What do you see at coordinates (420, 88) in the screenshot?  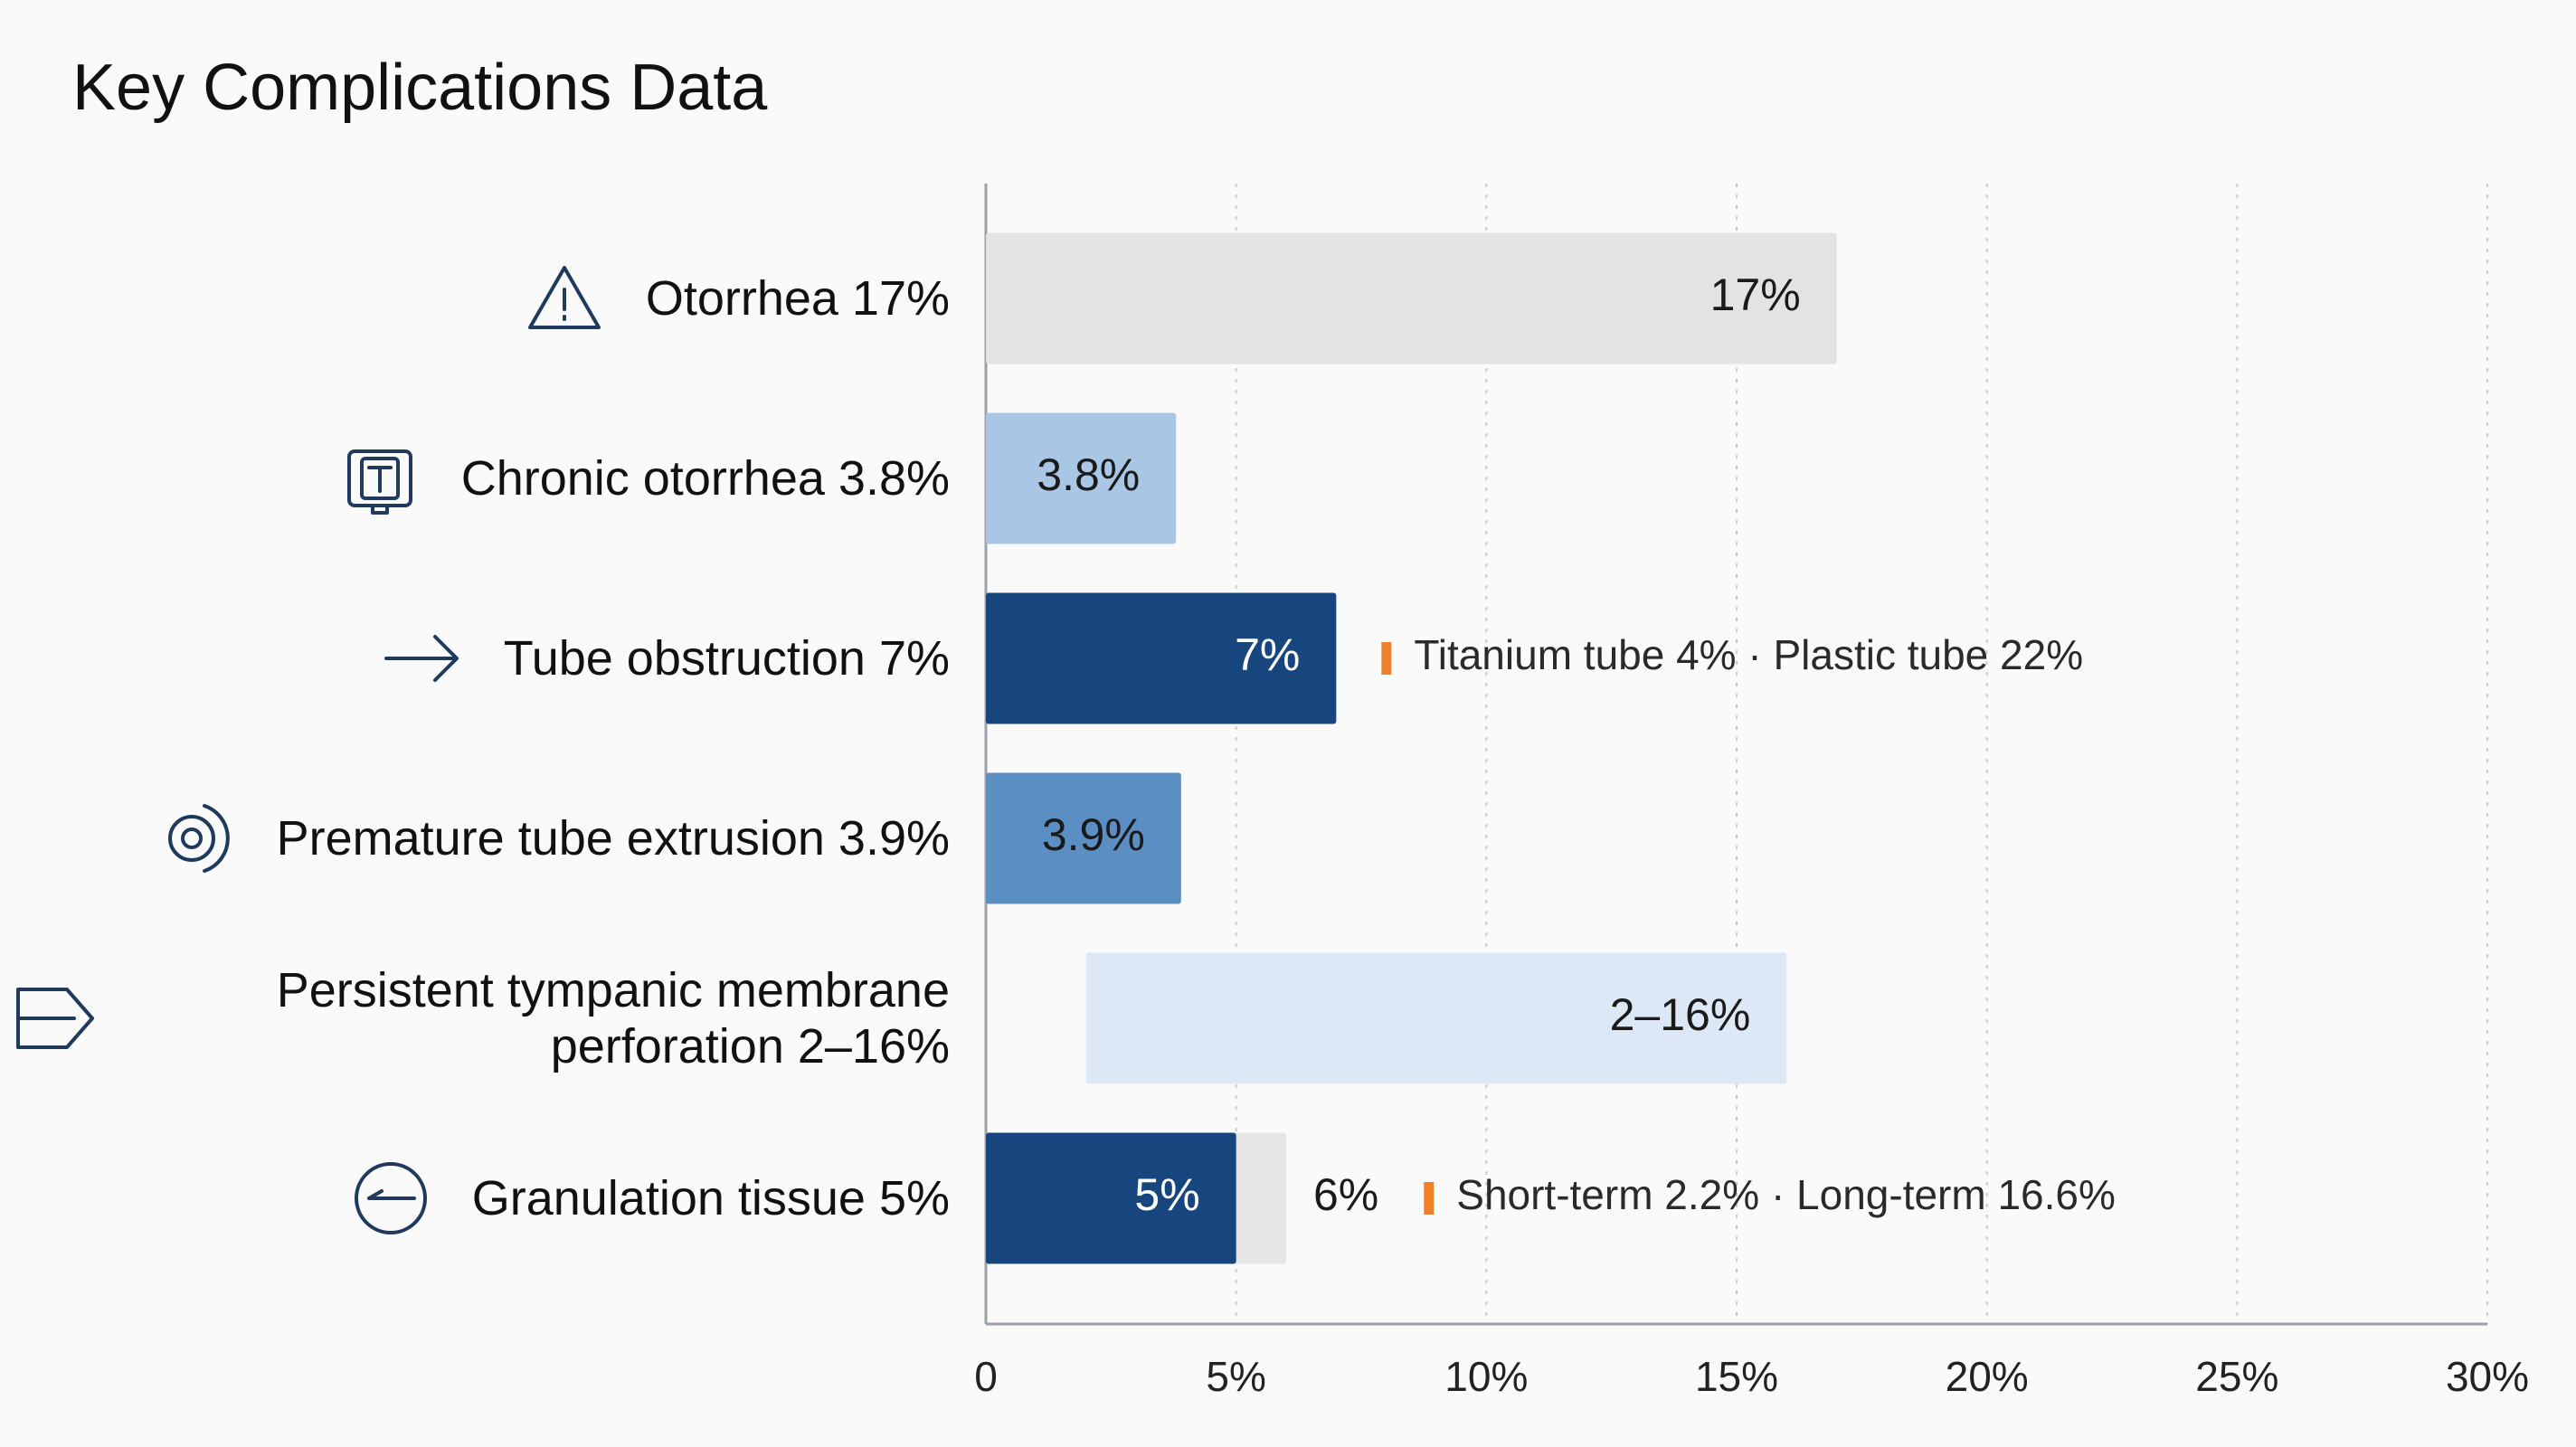 I see `chart-title: Key Complications Data` at bounding box center [420, 88].